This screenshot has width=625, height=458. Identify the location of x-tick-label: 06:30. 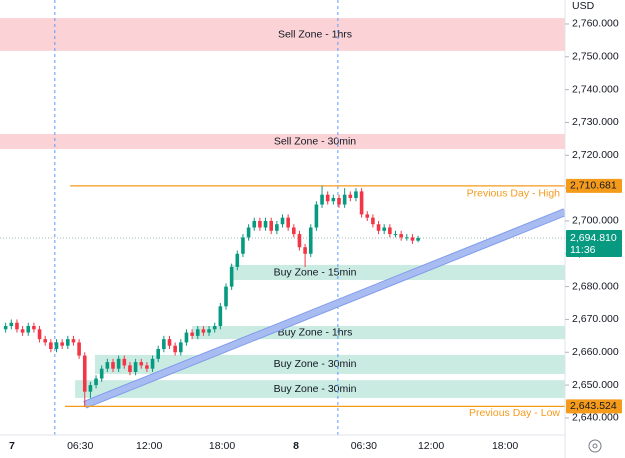
(80, 446).